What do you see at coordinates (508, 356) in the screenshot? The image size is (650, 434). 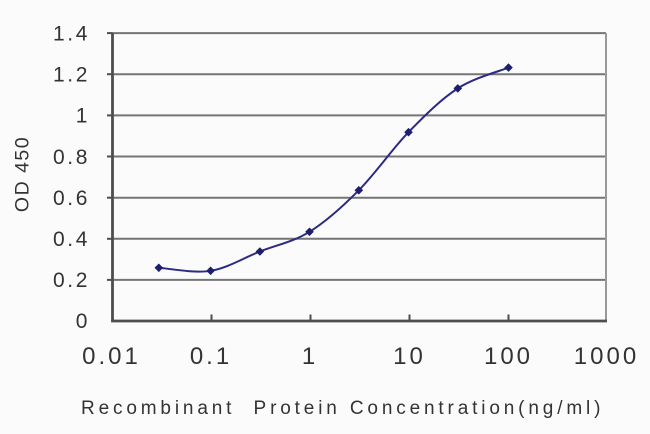 I see `svg-text: 100` at bounding box center [508, 356].